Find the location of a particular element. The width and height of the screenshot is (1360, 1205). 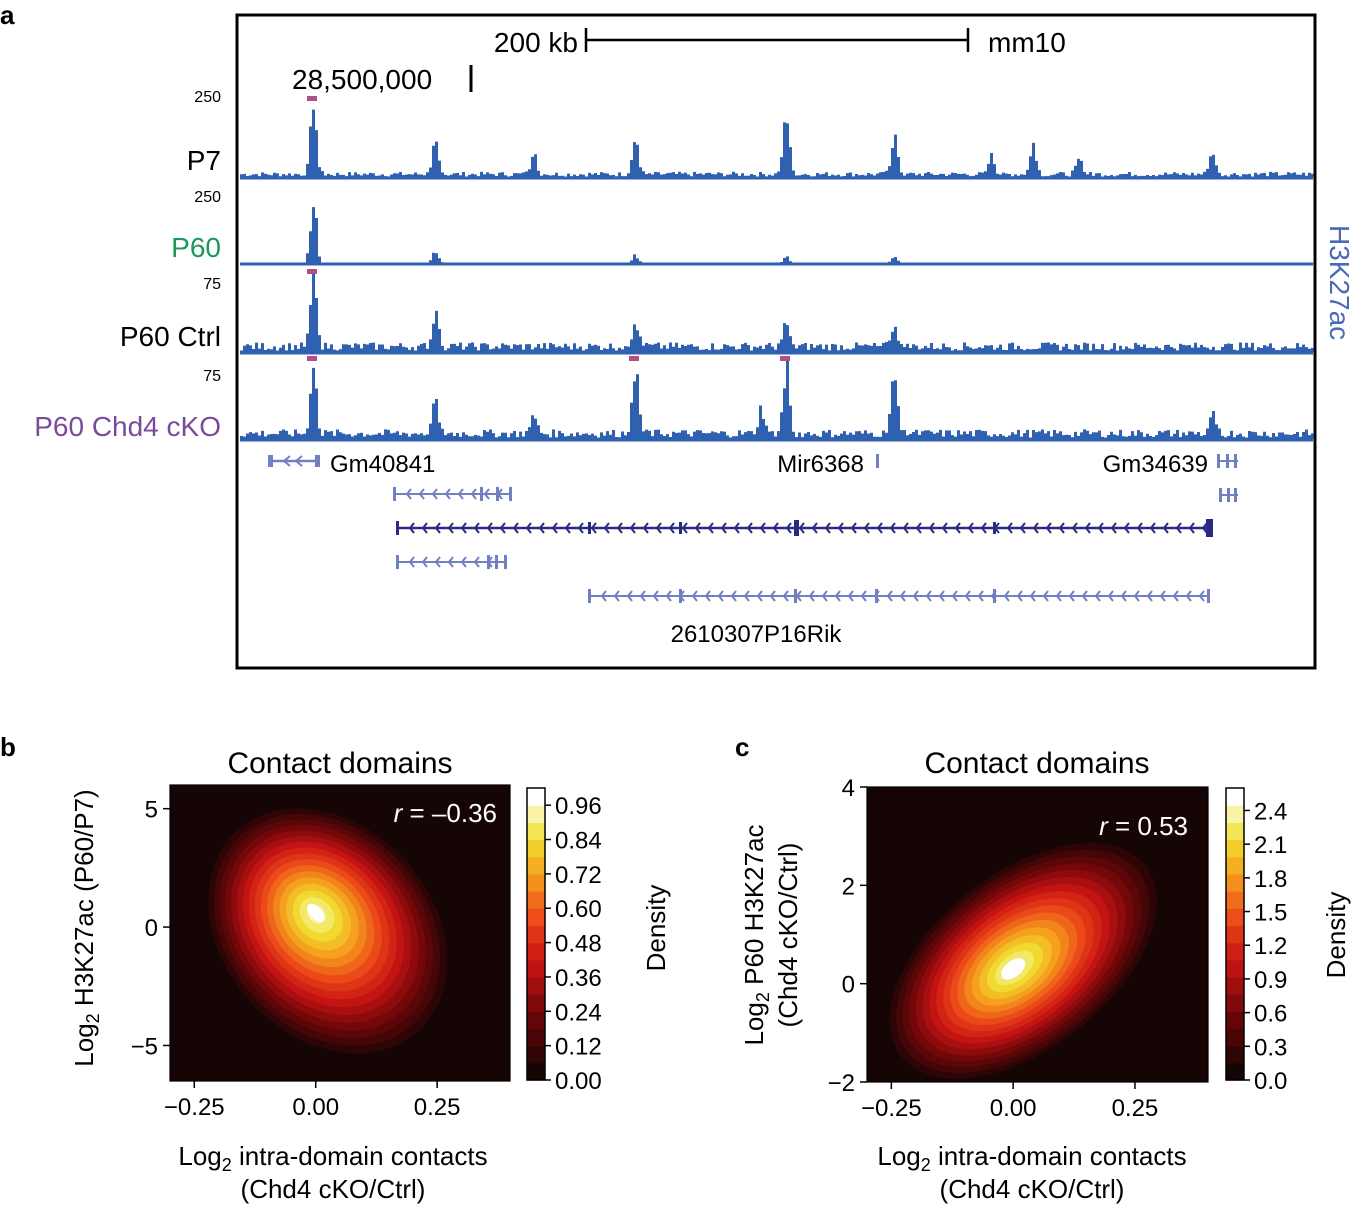

chart-c-colorbar: 2.4 2.1 1.8 1.5 1.2 0.9 0.6 0.3 0.0 is located at coordinates (1256, 941).